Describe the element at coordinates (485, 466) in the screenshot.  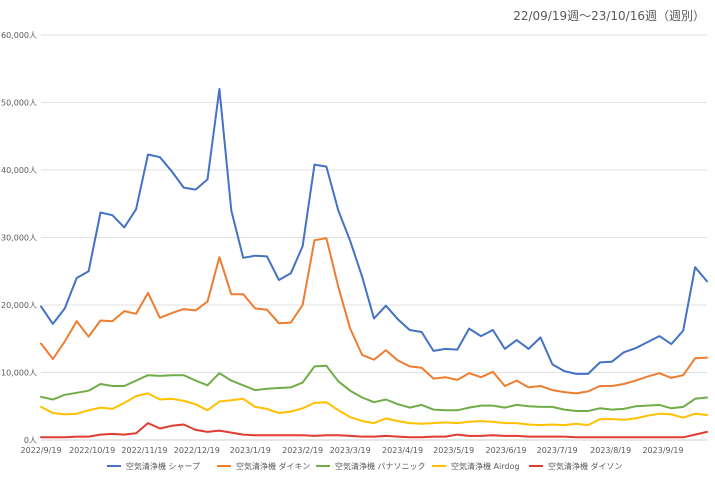
I see `legend-label: 空気清浄機 Airdog` at that location.